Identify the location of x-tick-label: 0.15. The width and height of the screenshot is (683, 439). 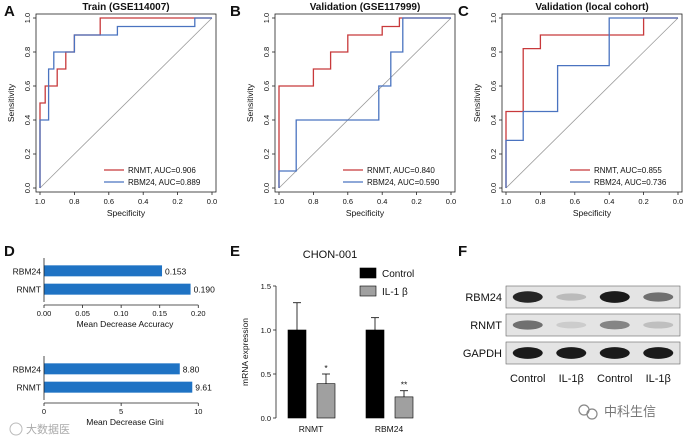
(159, 313).